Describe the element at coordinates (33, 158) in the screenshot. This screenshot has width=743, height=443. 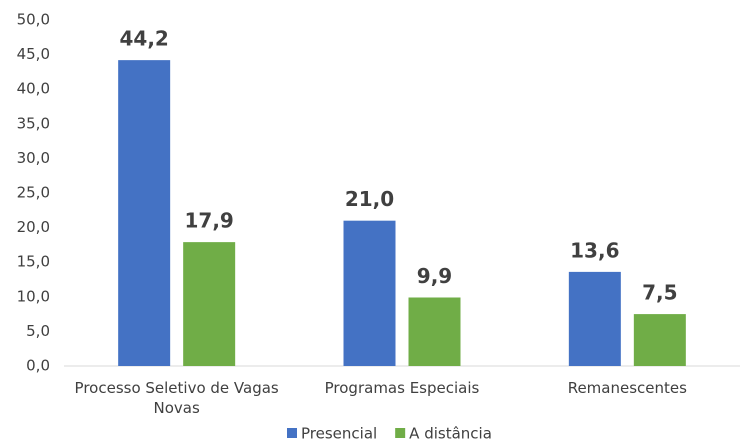
I see `y-tick-label: 30,0` at that location.